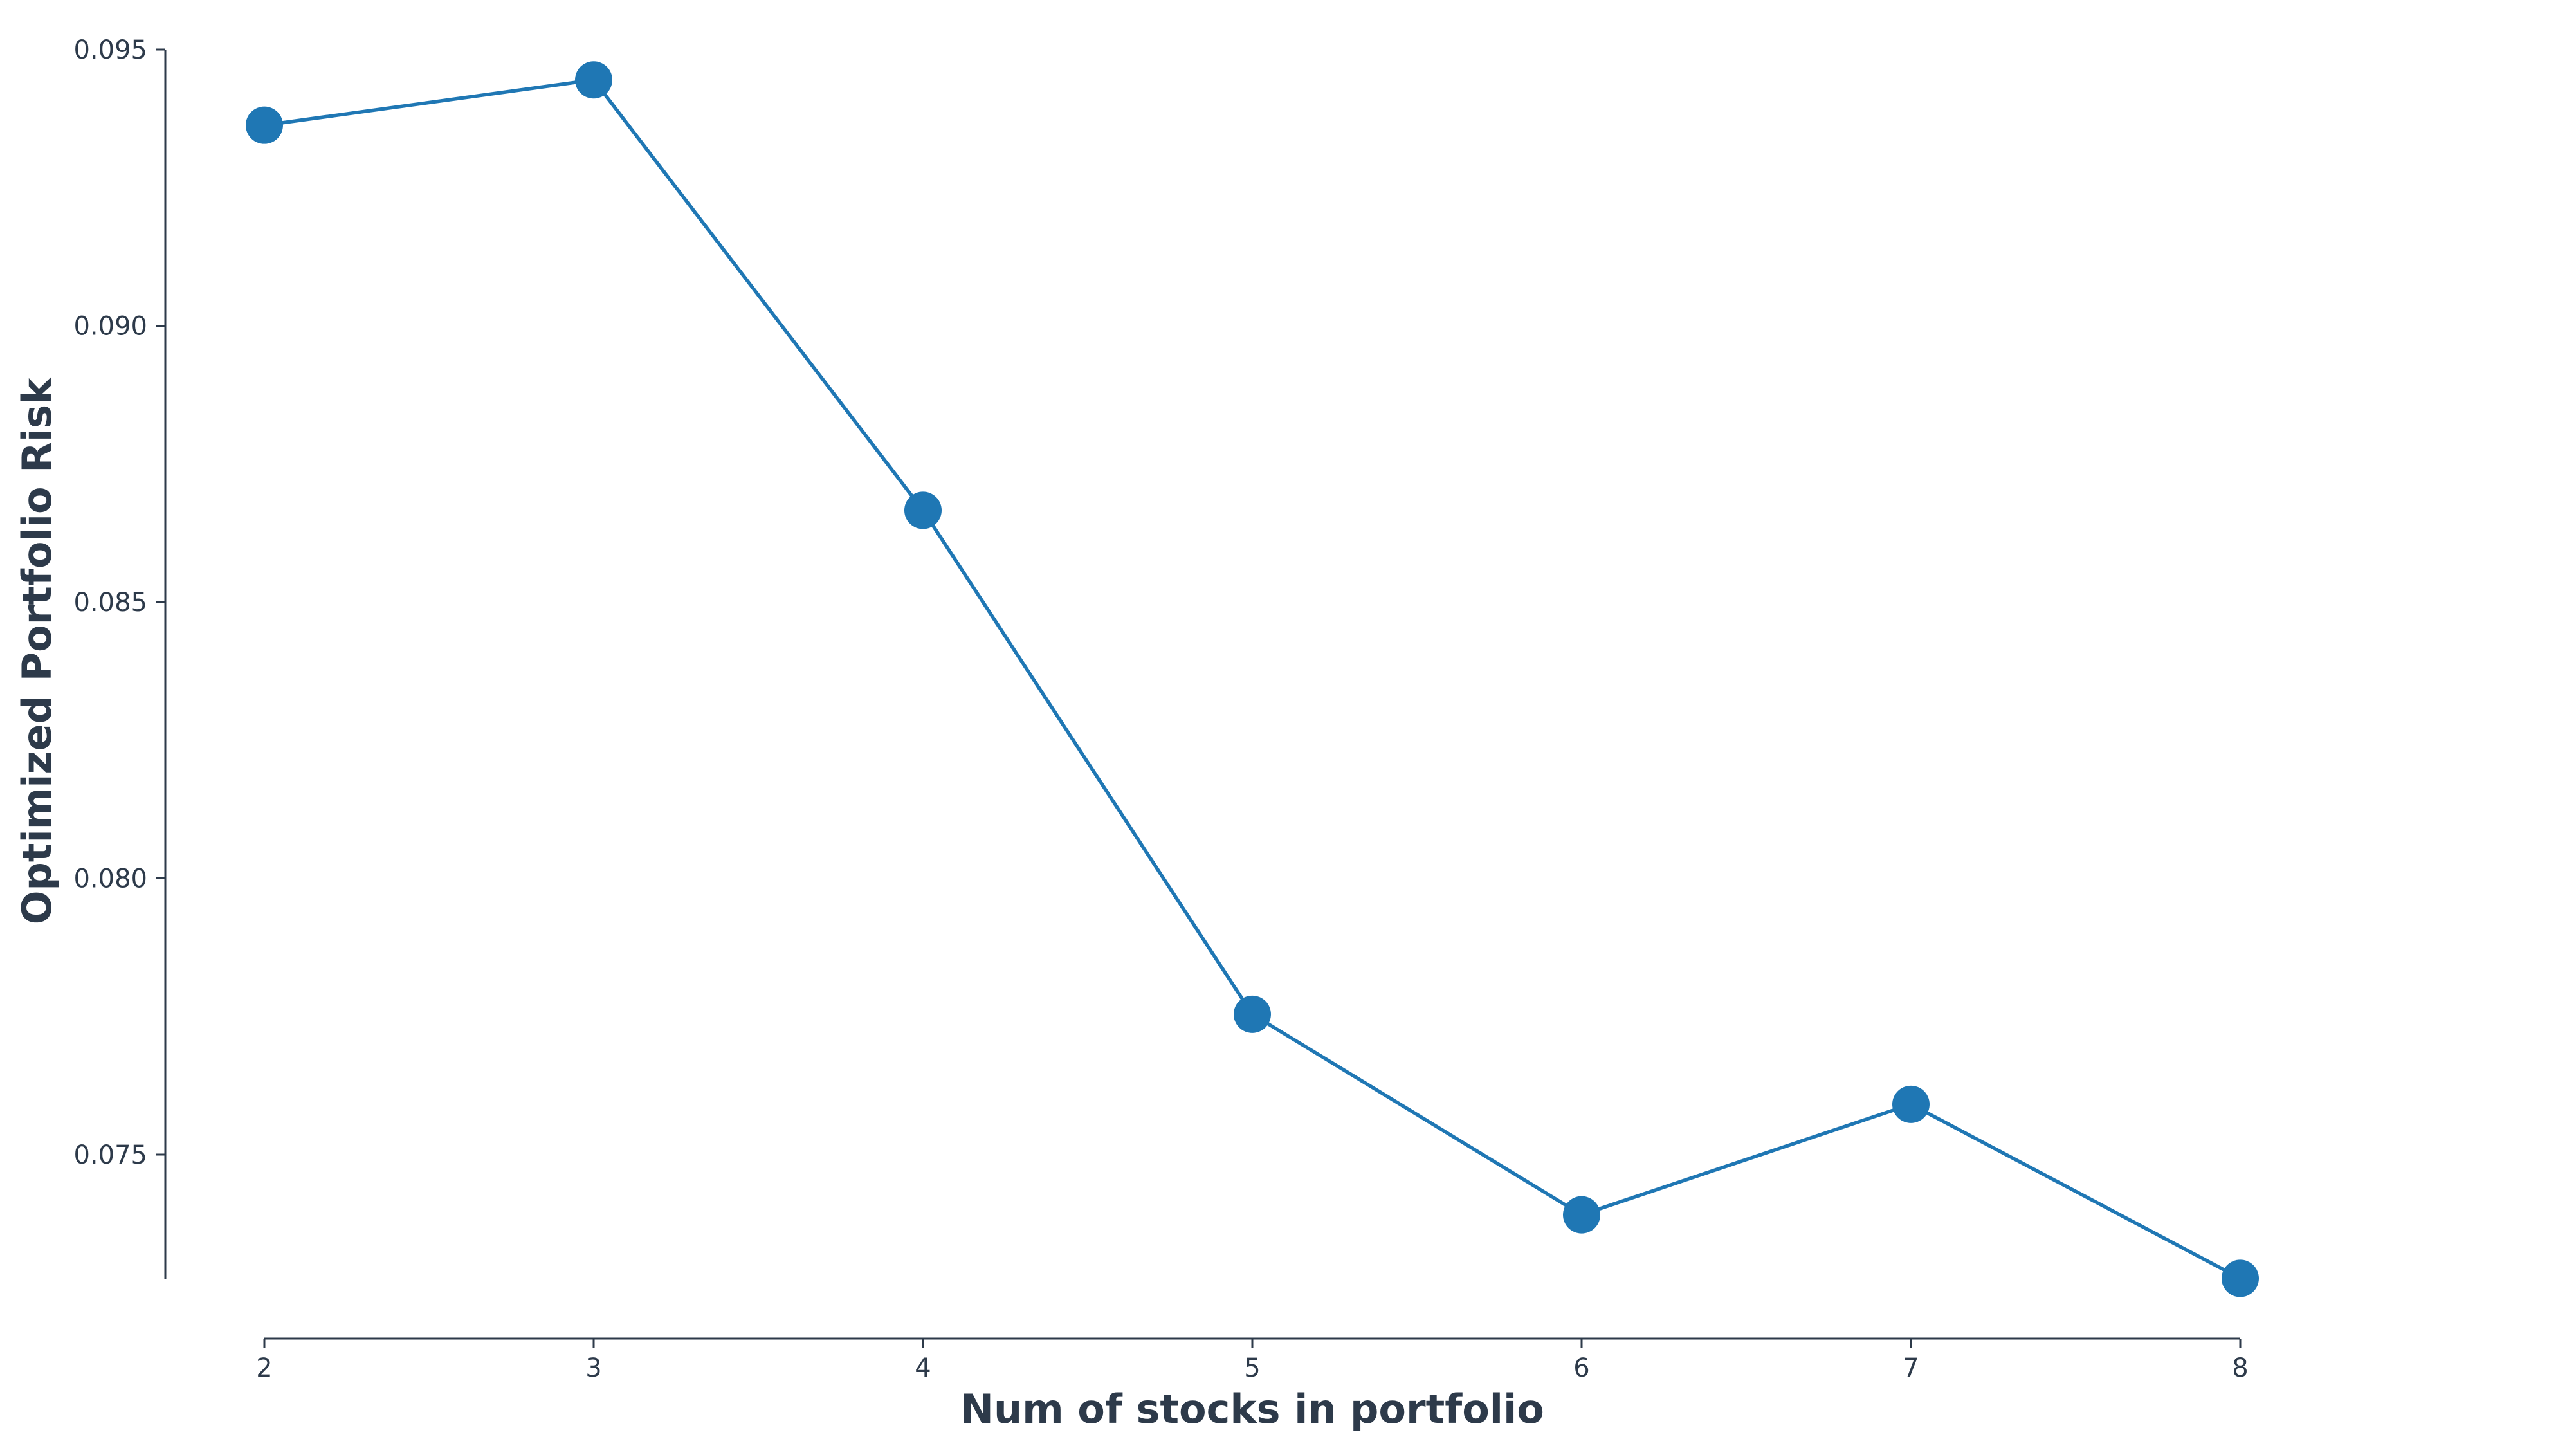 Image resolution: width=2576 pixels, height=1446 pixels. Describe the element at coordinates (593, 1368) in the screenshot. I see `x-tick-label: 3` at that location.